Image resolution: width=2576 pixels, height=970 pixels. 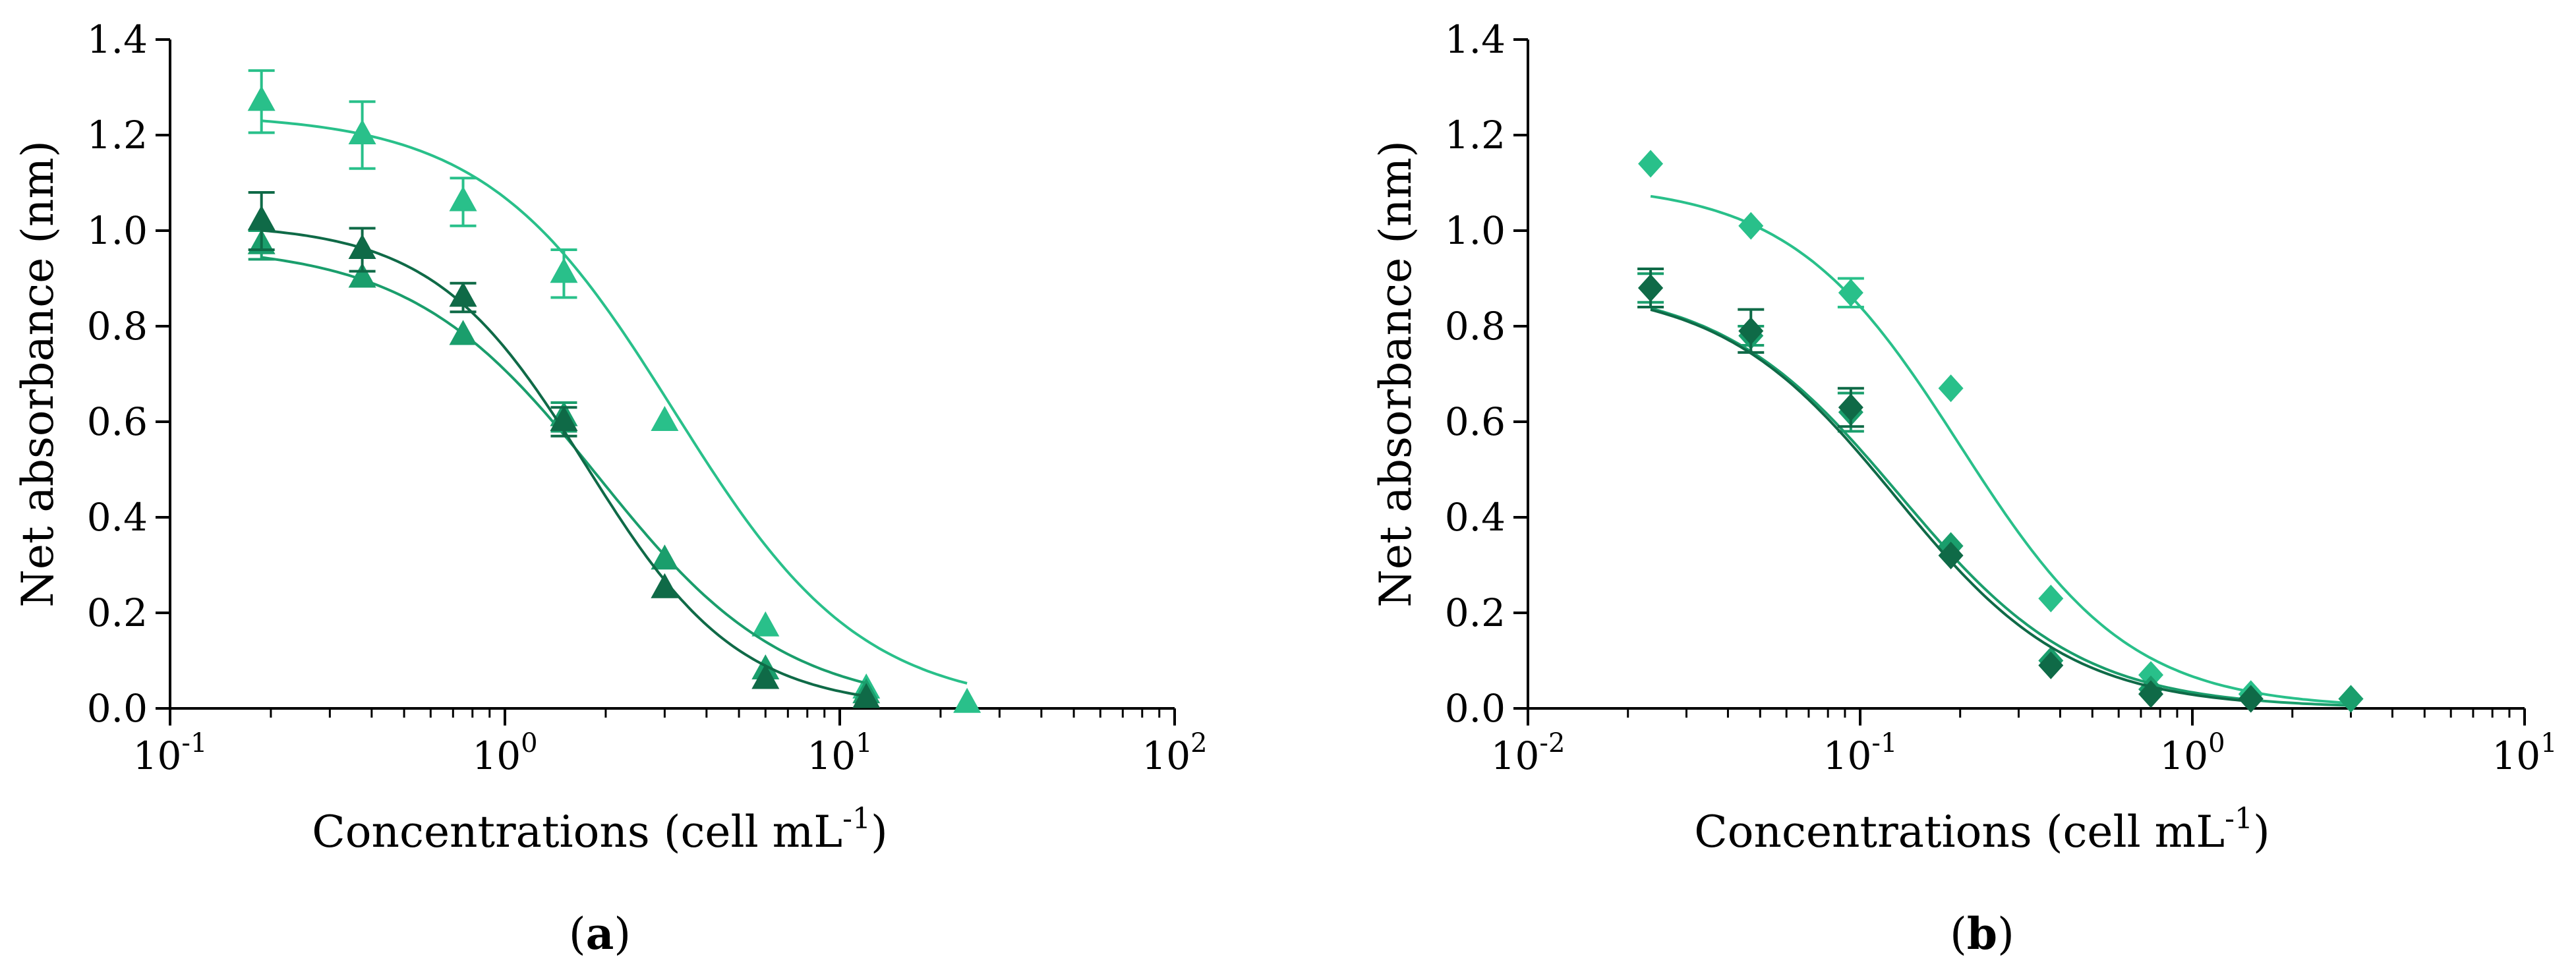 What do you see at coordinates (1198, 743) in the screenshot?
I see `x-tick-exponent: 2` at bounding box center [1198, 743].